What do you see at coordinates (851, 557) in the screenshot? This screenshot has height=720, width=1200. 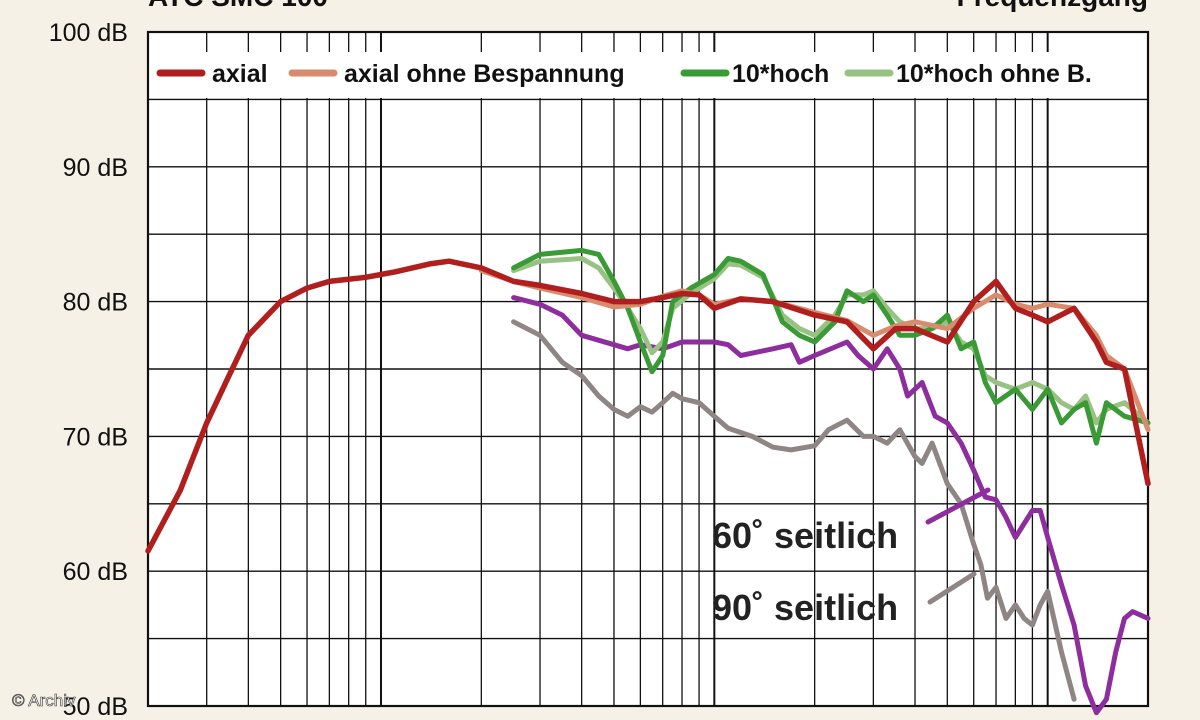 I see `annotations: 60˚ seitlich 90˚ seitlich` at bounding box center [851, 557].